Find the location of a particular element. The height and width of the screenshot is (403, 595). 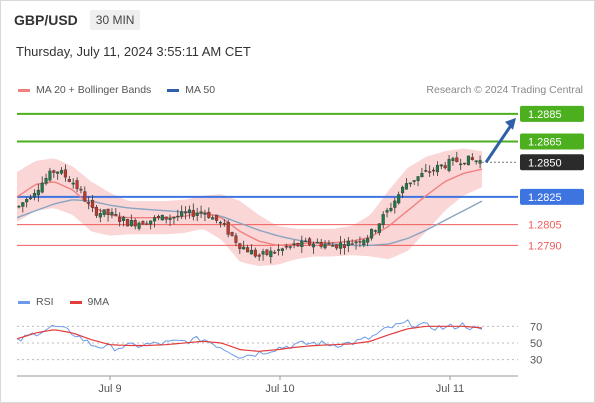

legend-rsi: RSI is located at coordinates (36, 302).